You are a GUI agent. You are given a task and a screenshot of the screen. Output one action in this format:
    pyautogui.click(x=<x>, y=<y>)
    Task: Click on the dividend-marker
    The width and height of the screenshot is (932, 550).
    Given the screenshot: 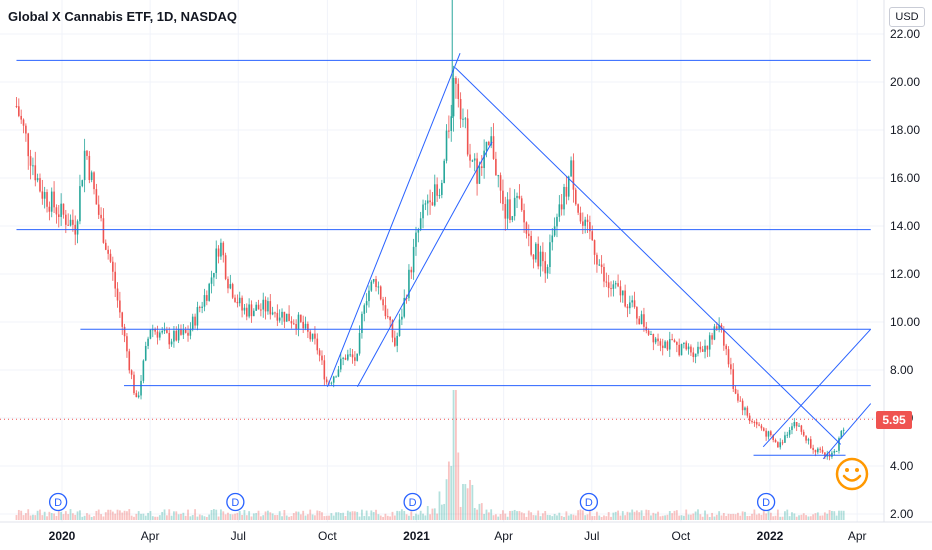 What is the action you would take?
    pyautogui.click(x=766, y=502)
    